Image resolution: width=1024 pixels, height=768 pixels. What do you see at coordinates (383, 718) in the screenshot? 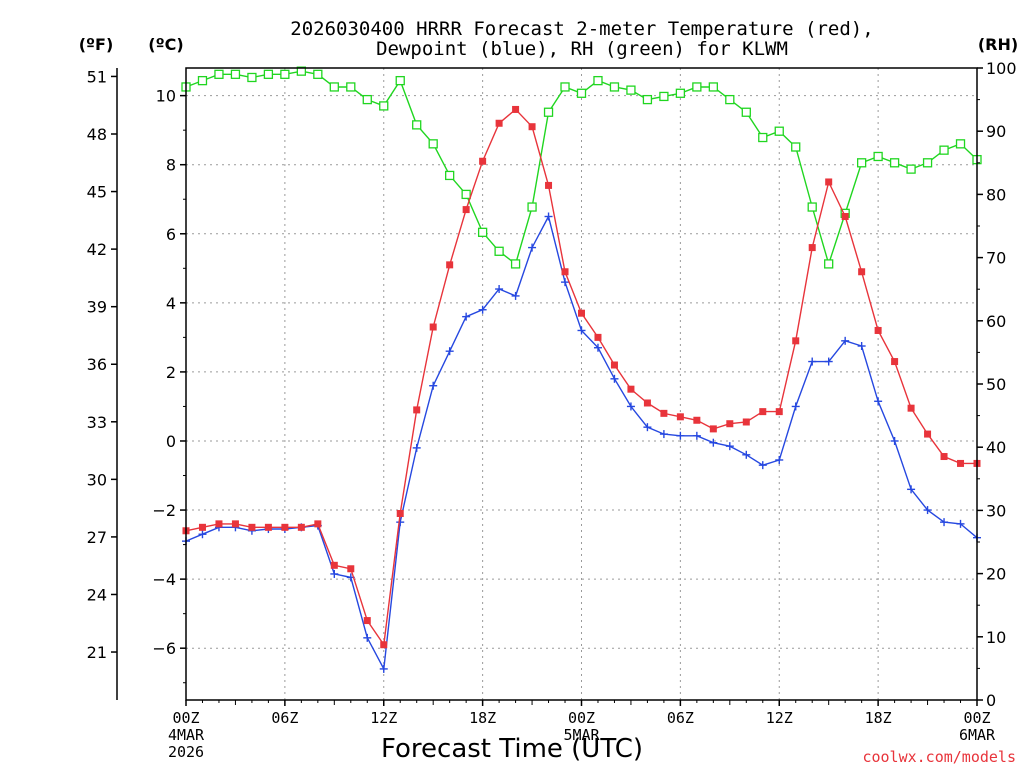
I see `x-tick-label: 12Z` at bounding box center [383, 718].